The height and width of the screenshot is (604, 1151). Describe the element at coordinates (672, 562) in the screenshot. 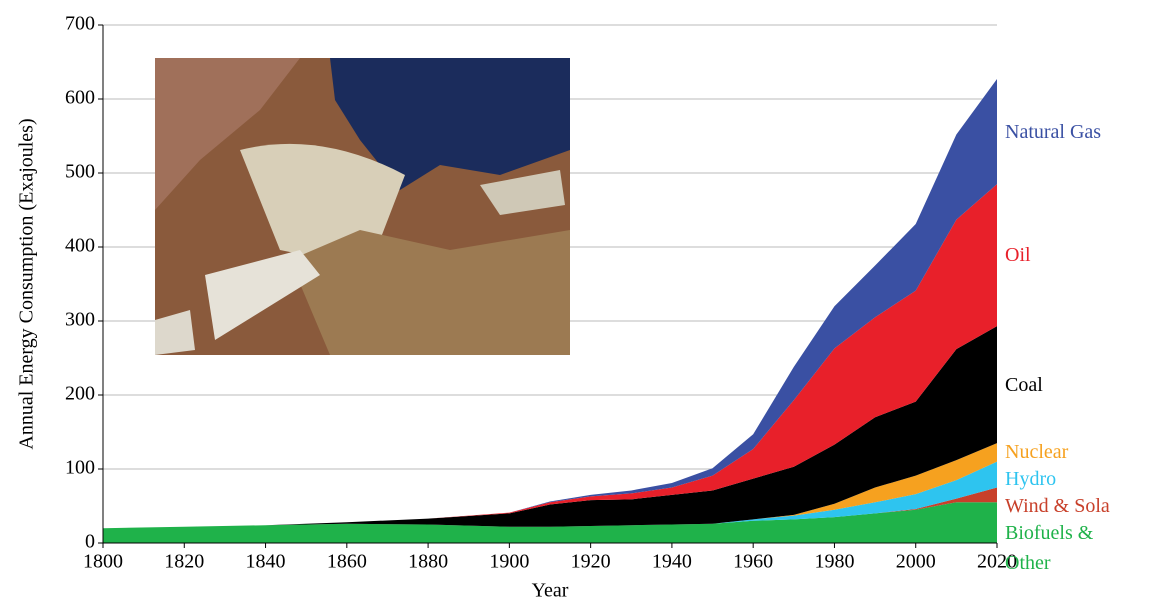

I see `x-tick-label: 1940` at that location.